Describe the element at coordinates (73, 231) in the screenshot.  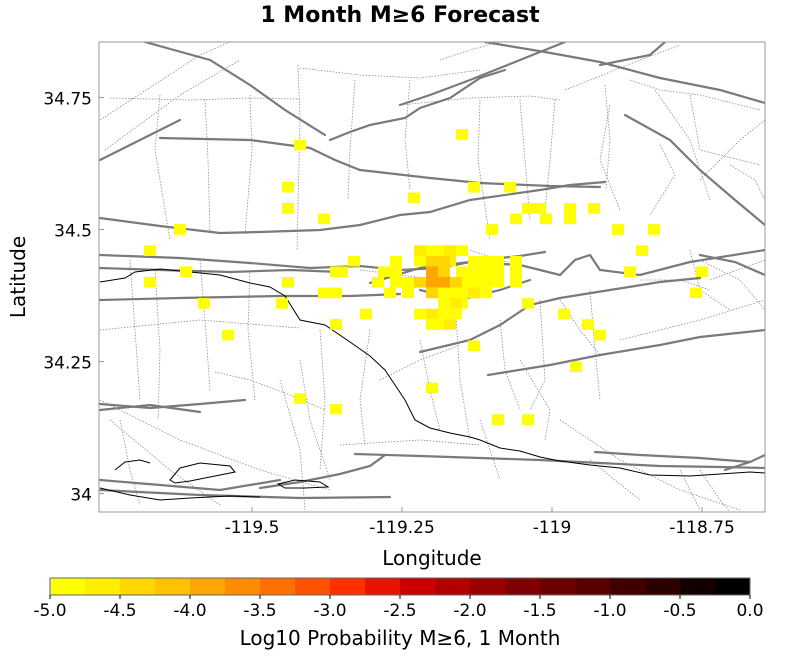
I see `y-tick-label: 34.5` at that location.